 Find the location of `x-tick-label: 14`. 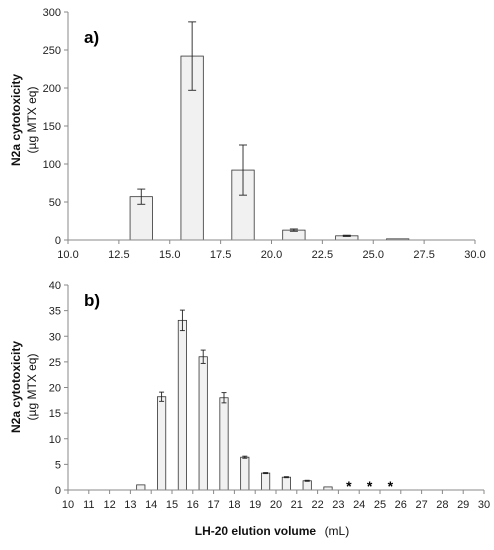

x-tick-label: 14 is located at coordinates (151, 505).